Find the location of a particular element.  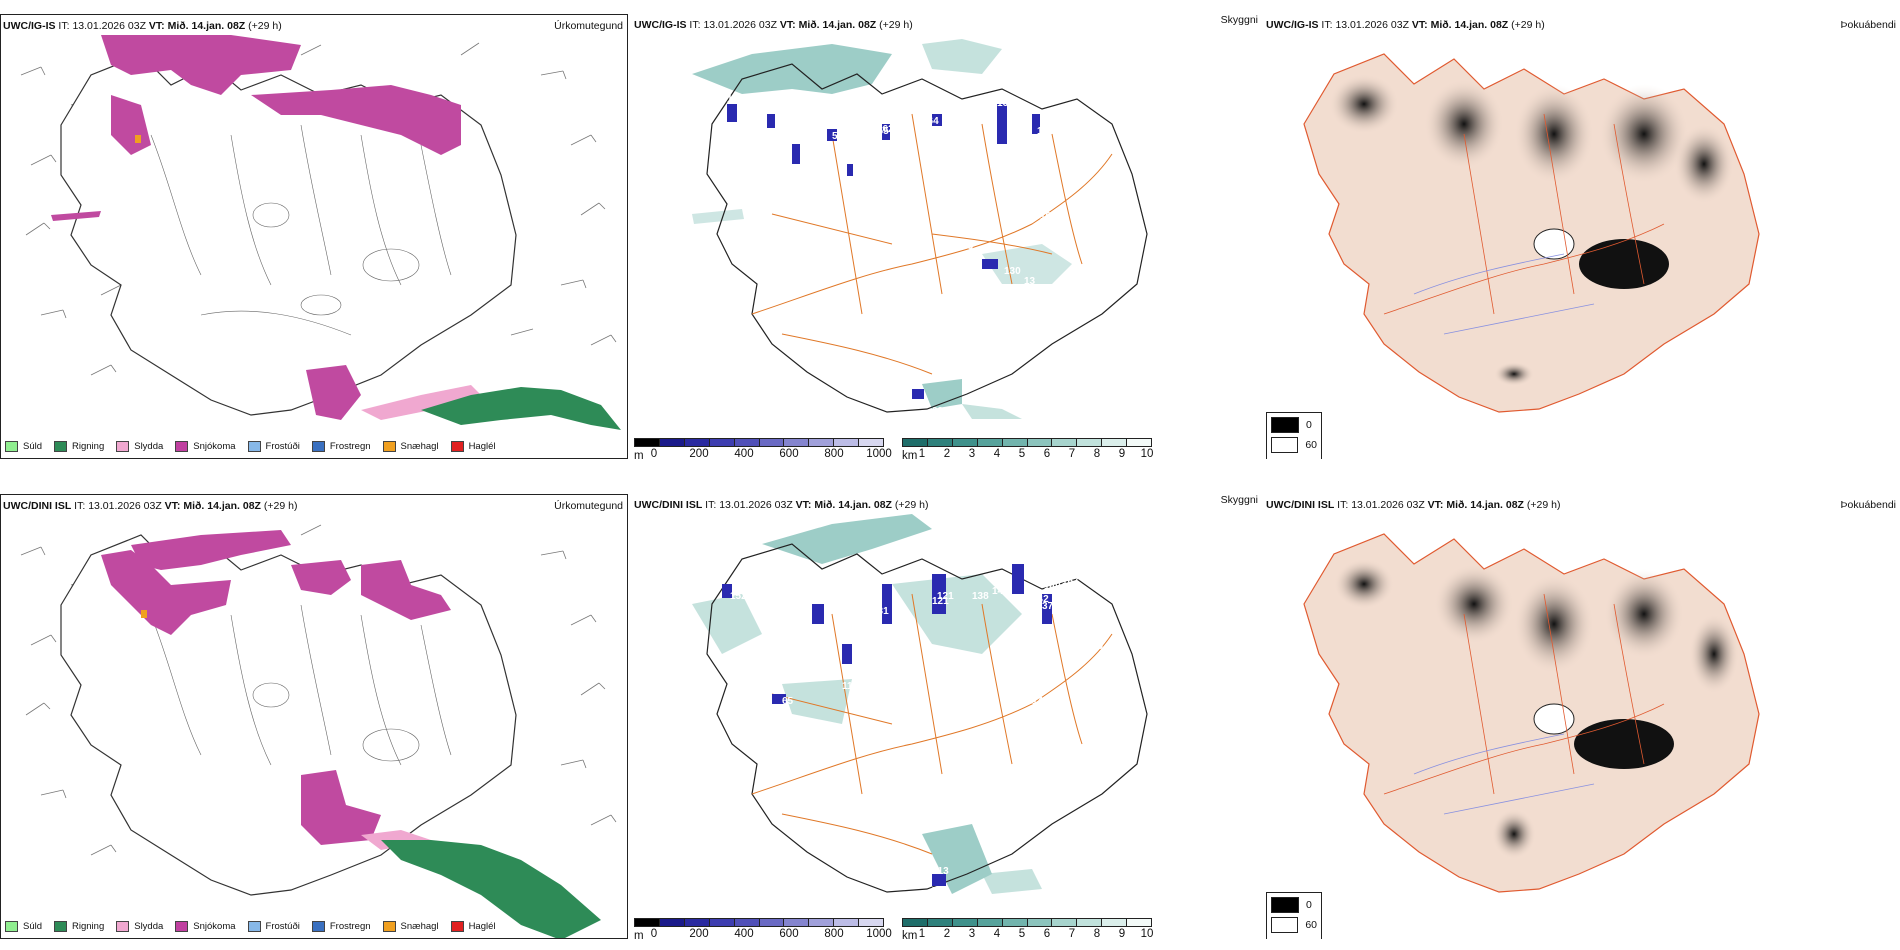

visibility-colorbar: km 1 2 3 4 5 6 7 8 9 10 is located at coordinates (1027, 448).